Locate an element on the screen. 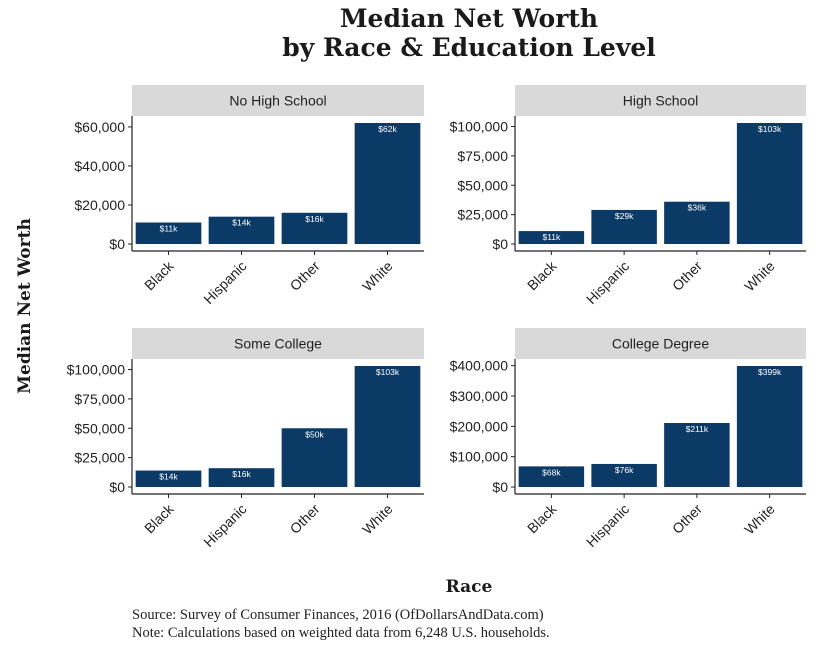 Image resolution: width=838 pixels, height=648 pixels. facet-strip-label: Some College is located at coordinates (278, 344).